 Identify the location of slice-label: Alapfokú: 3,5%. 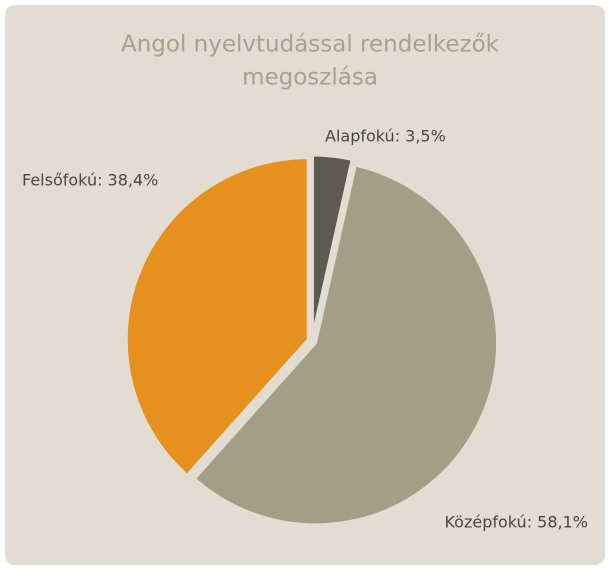
(385, 136).